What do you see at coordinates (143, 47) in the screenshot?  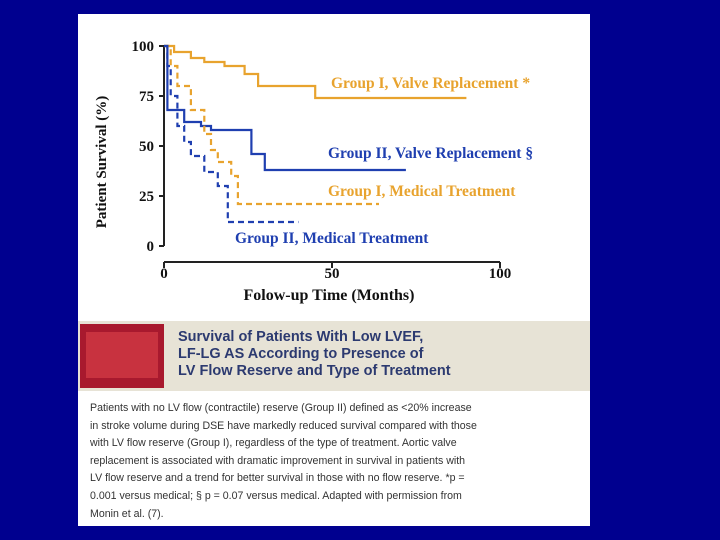 I see `y-tick-label: 100` at bounding box center [143, 47].